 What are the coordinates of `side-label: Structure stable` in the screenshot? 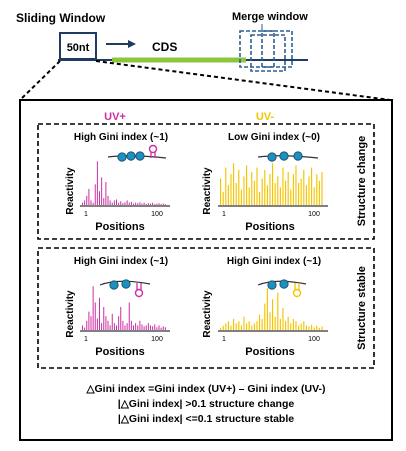 It's located at (362, 308).